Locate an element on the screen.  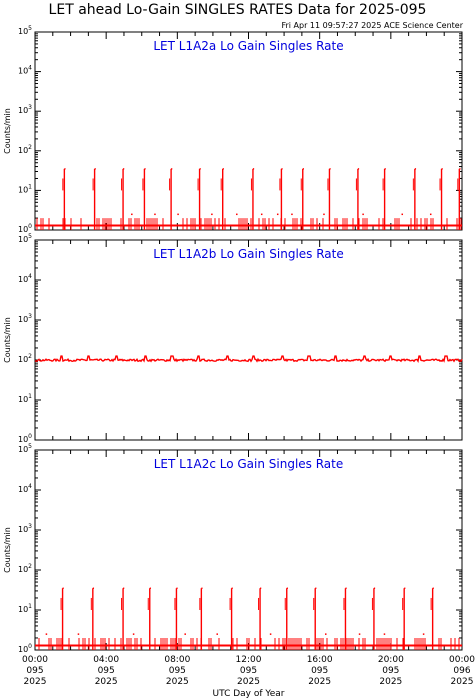
x-tick-label-time: 12:00 is located at coordinates (249, 660).